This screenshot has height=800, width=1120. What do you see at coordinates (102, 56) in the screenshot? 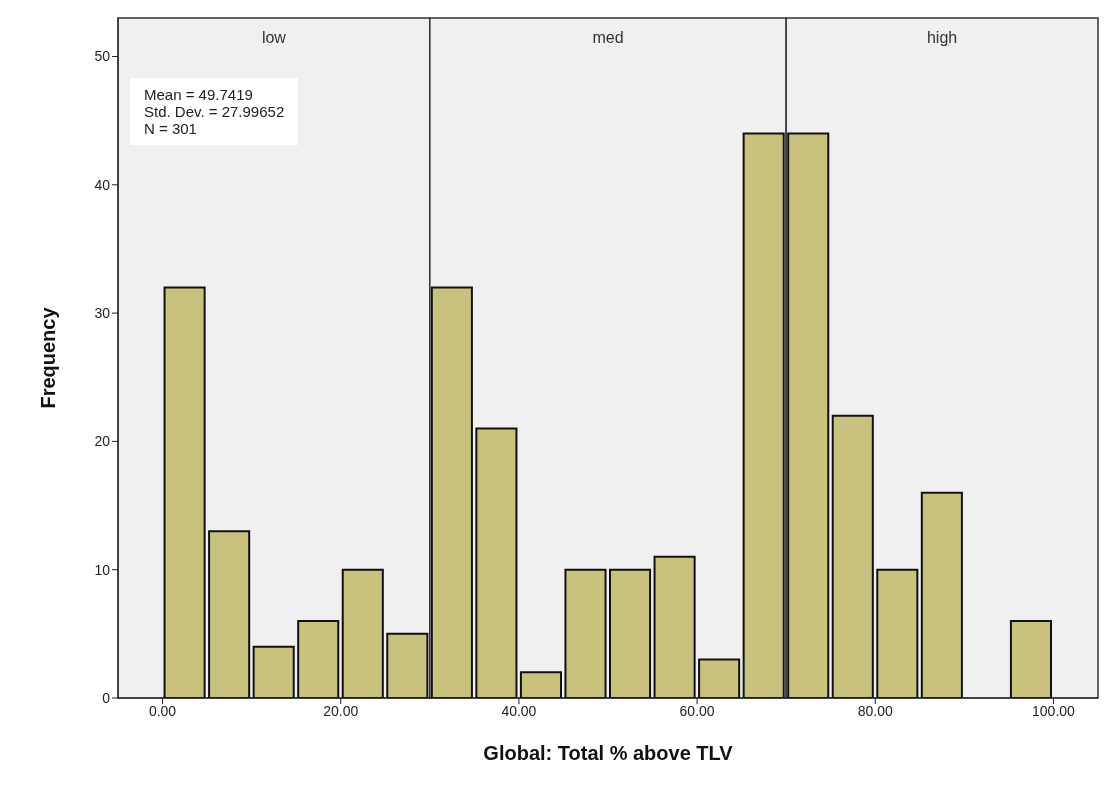
I see `y-tick-label: 50` at bounding box center [102, 56].